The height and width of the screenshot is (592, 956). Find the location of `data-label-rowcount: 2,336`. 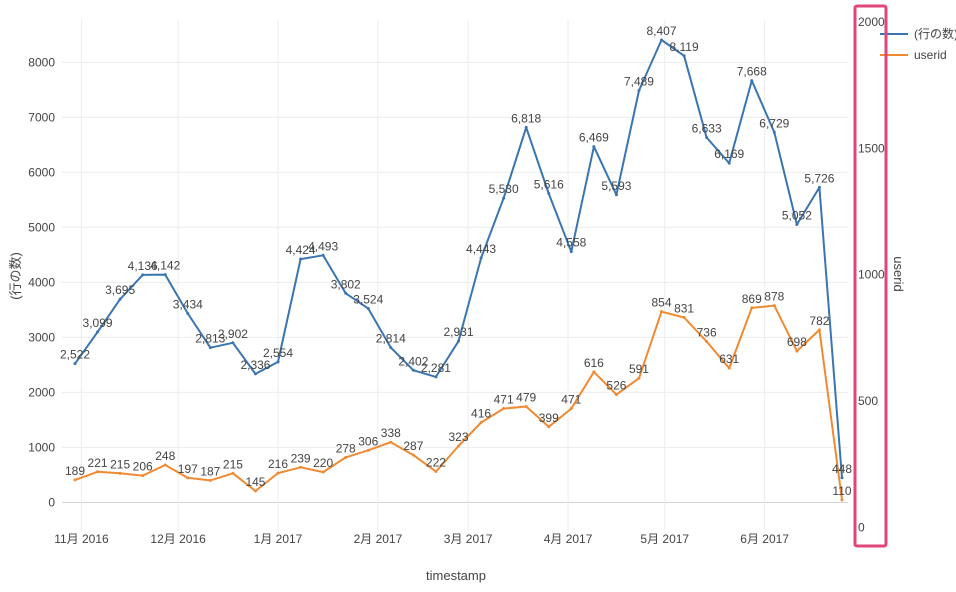

data-label-rowcount: 2,336 is located at coordinates (255, 365).